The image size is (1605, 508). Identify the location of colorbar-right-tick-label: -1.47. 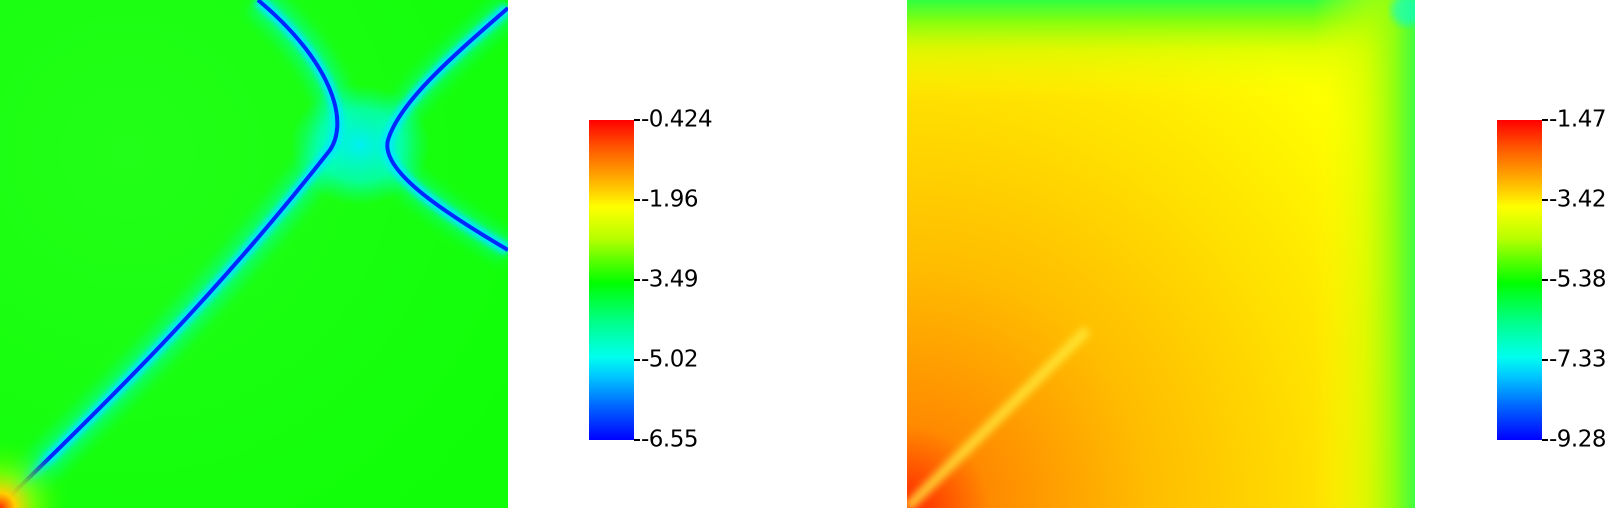
(1577, 119).